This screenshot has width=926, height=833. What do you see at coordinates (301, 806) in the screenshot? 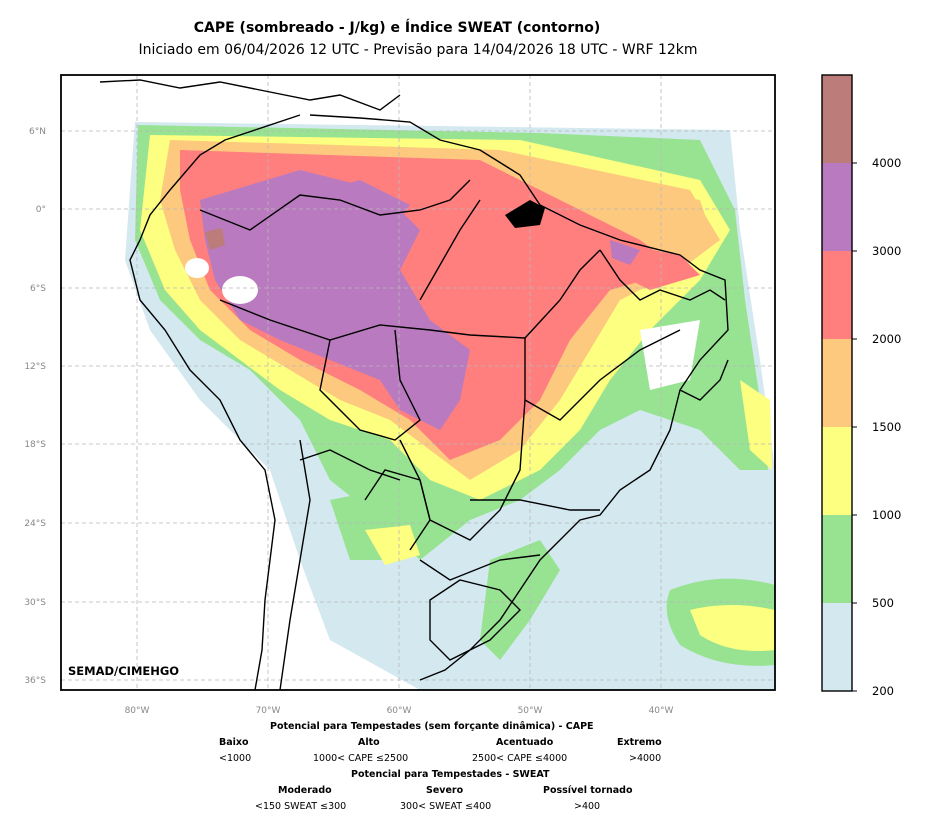
I see `sweat-level-range: <150 SWEAT ≤300` at bounding box center [301, 806].